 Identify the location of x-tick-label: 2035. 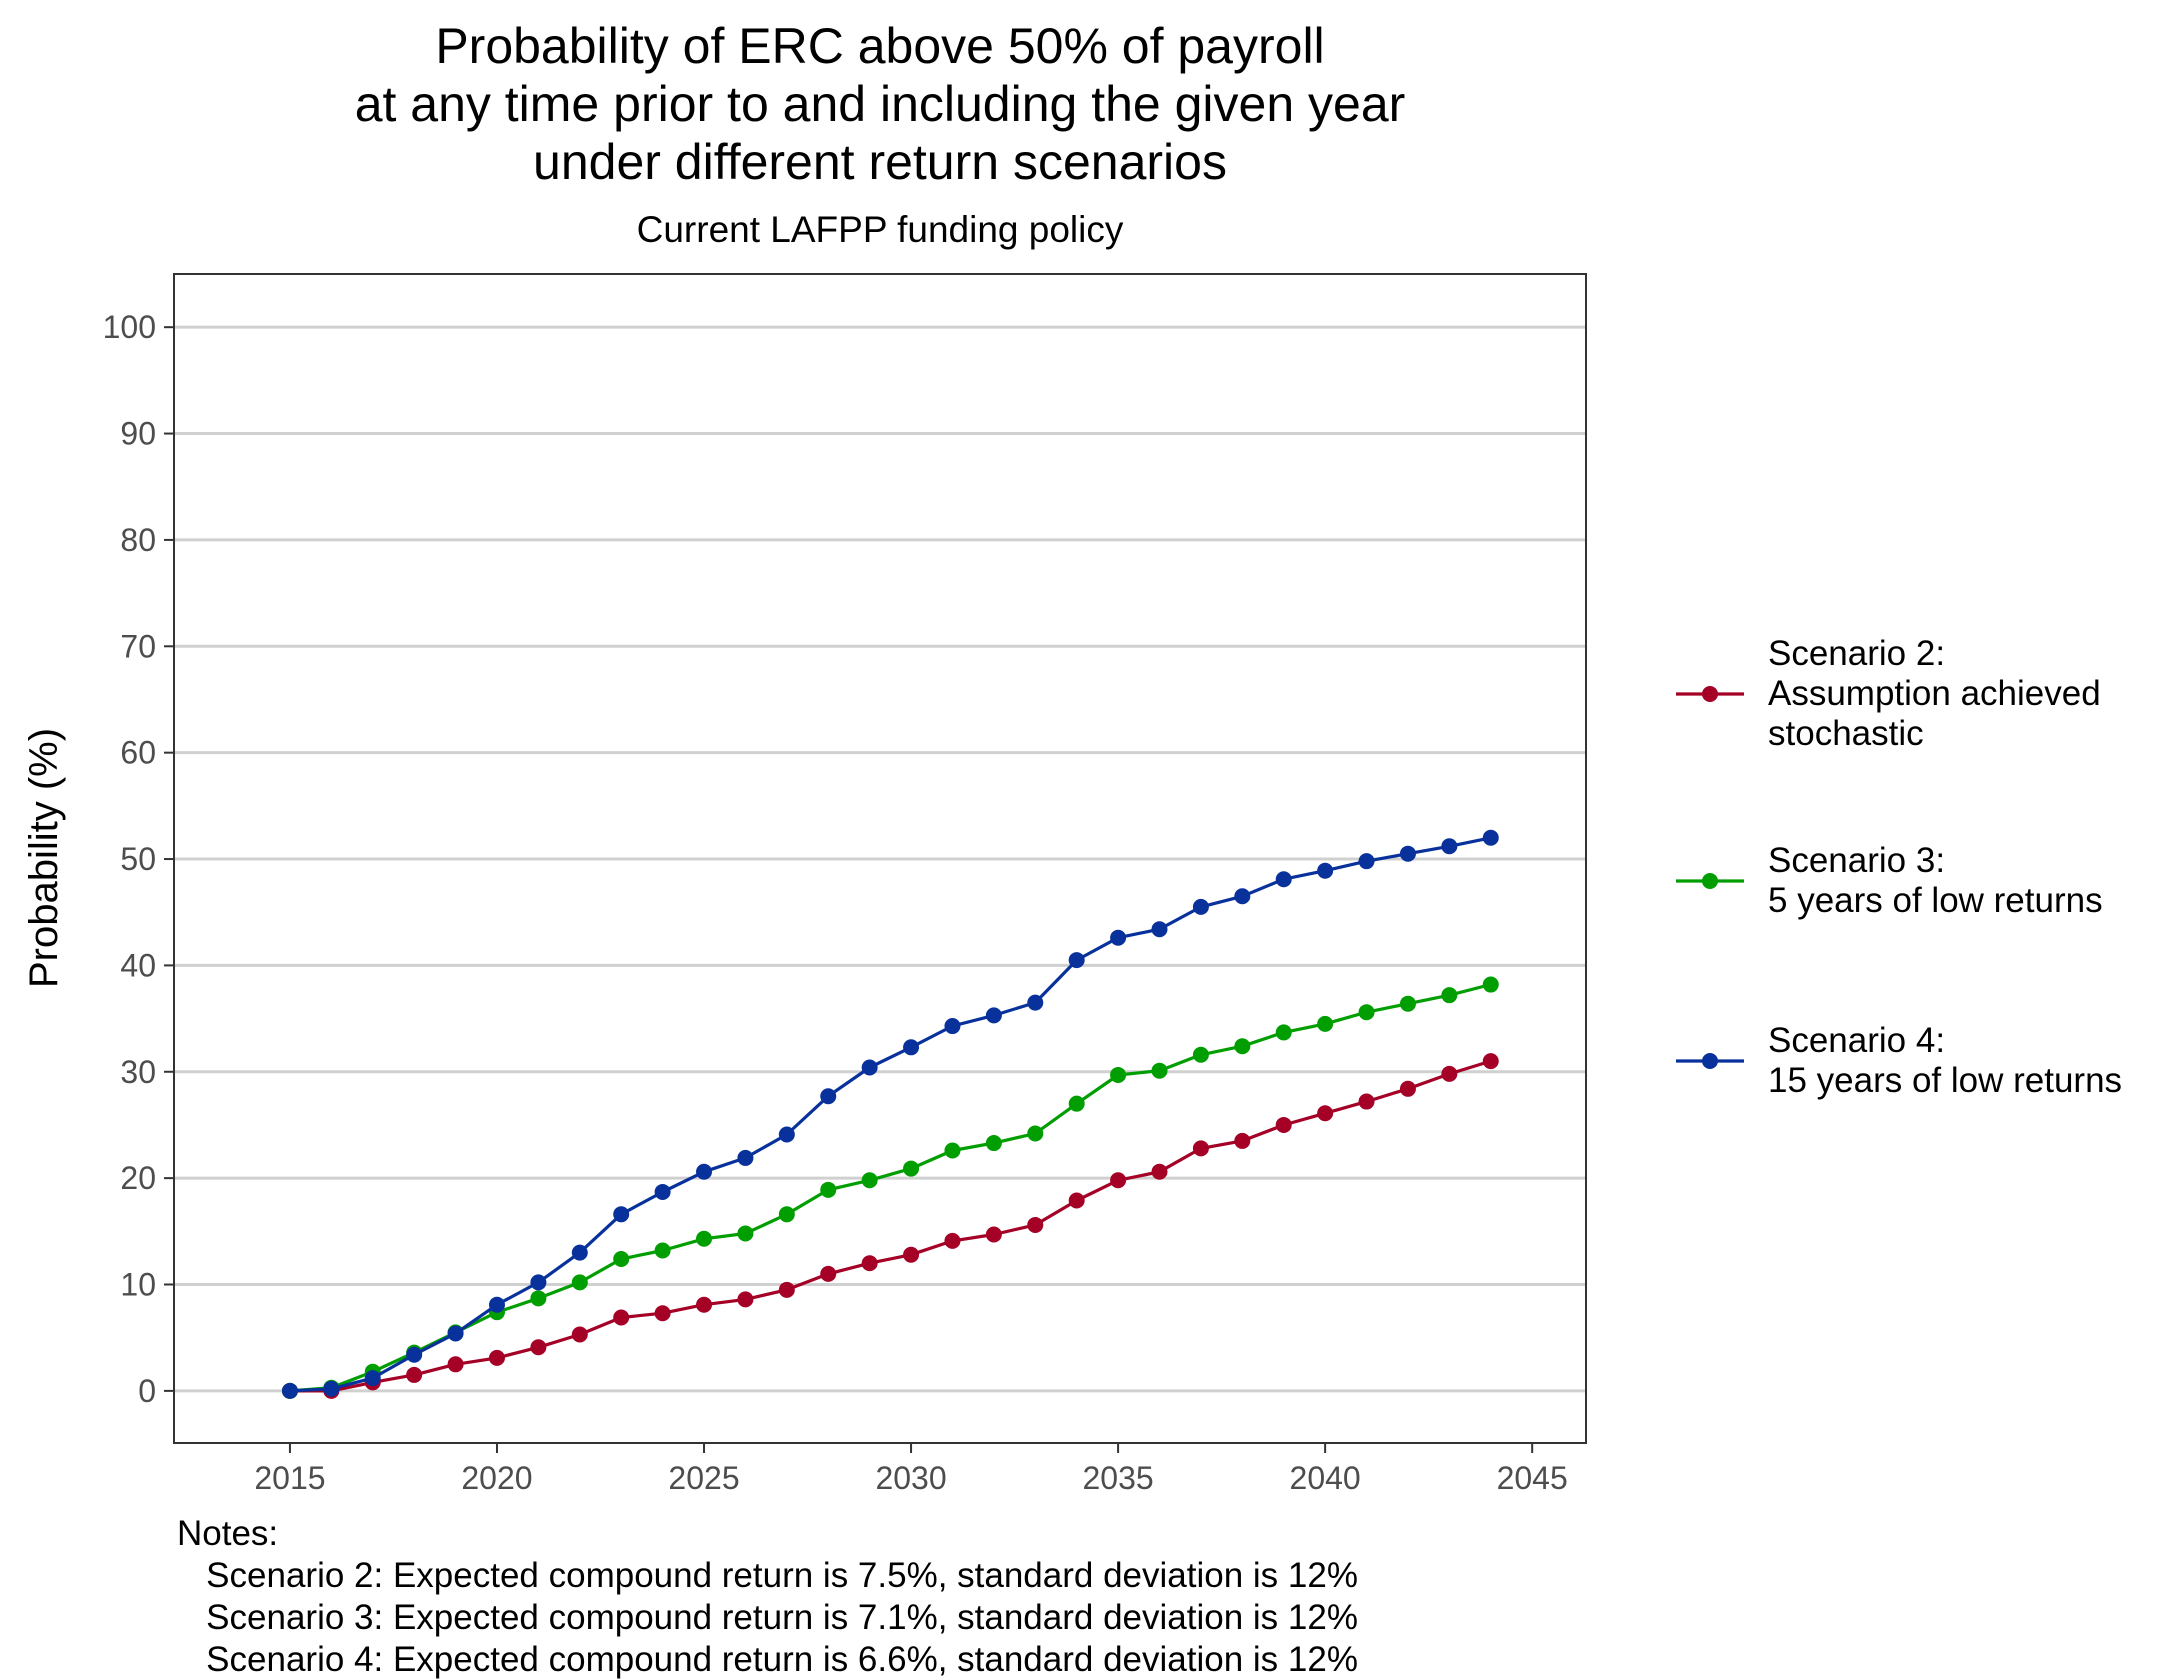
(1118, 1478).